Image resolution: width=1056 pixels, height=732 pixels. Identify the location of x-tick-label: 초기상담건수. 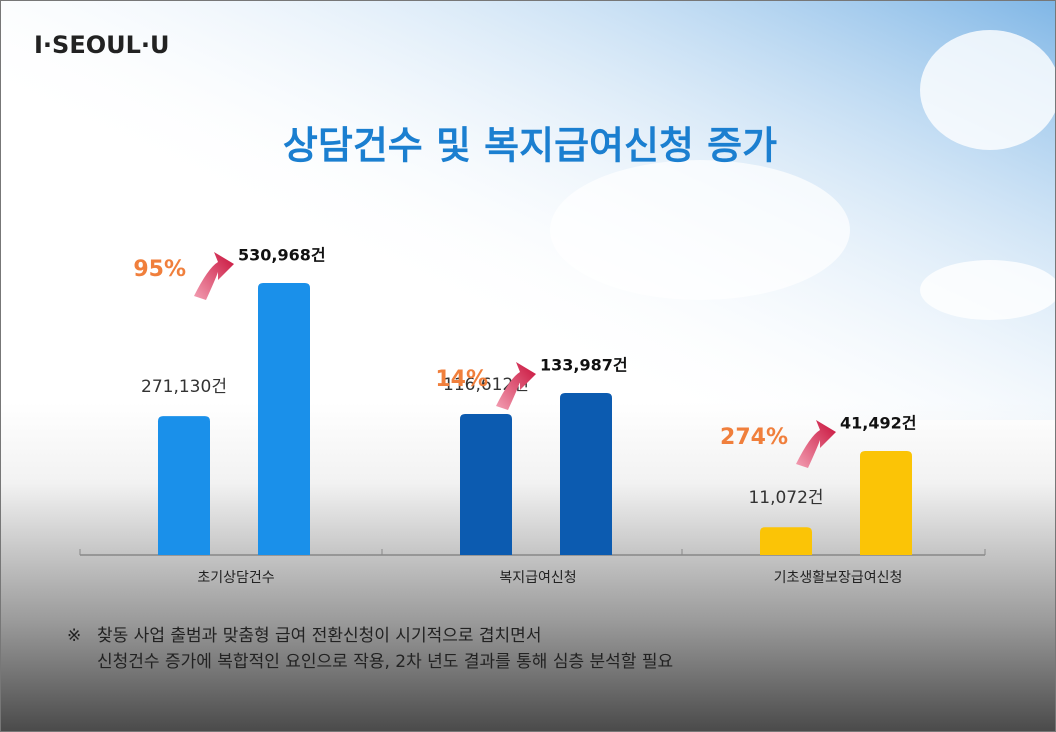
(235, 578).